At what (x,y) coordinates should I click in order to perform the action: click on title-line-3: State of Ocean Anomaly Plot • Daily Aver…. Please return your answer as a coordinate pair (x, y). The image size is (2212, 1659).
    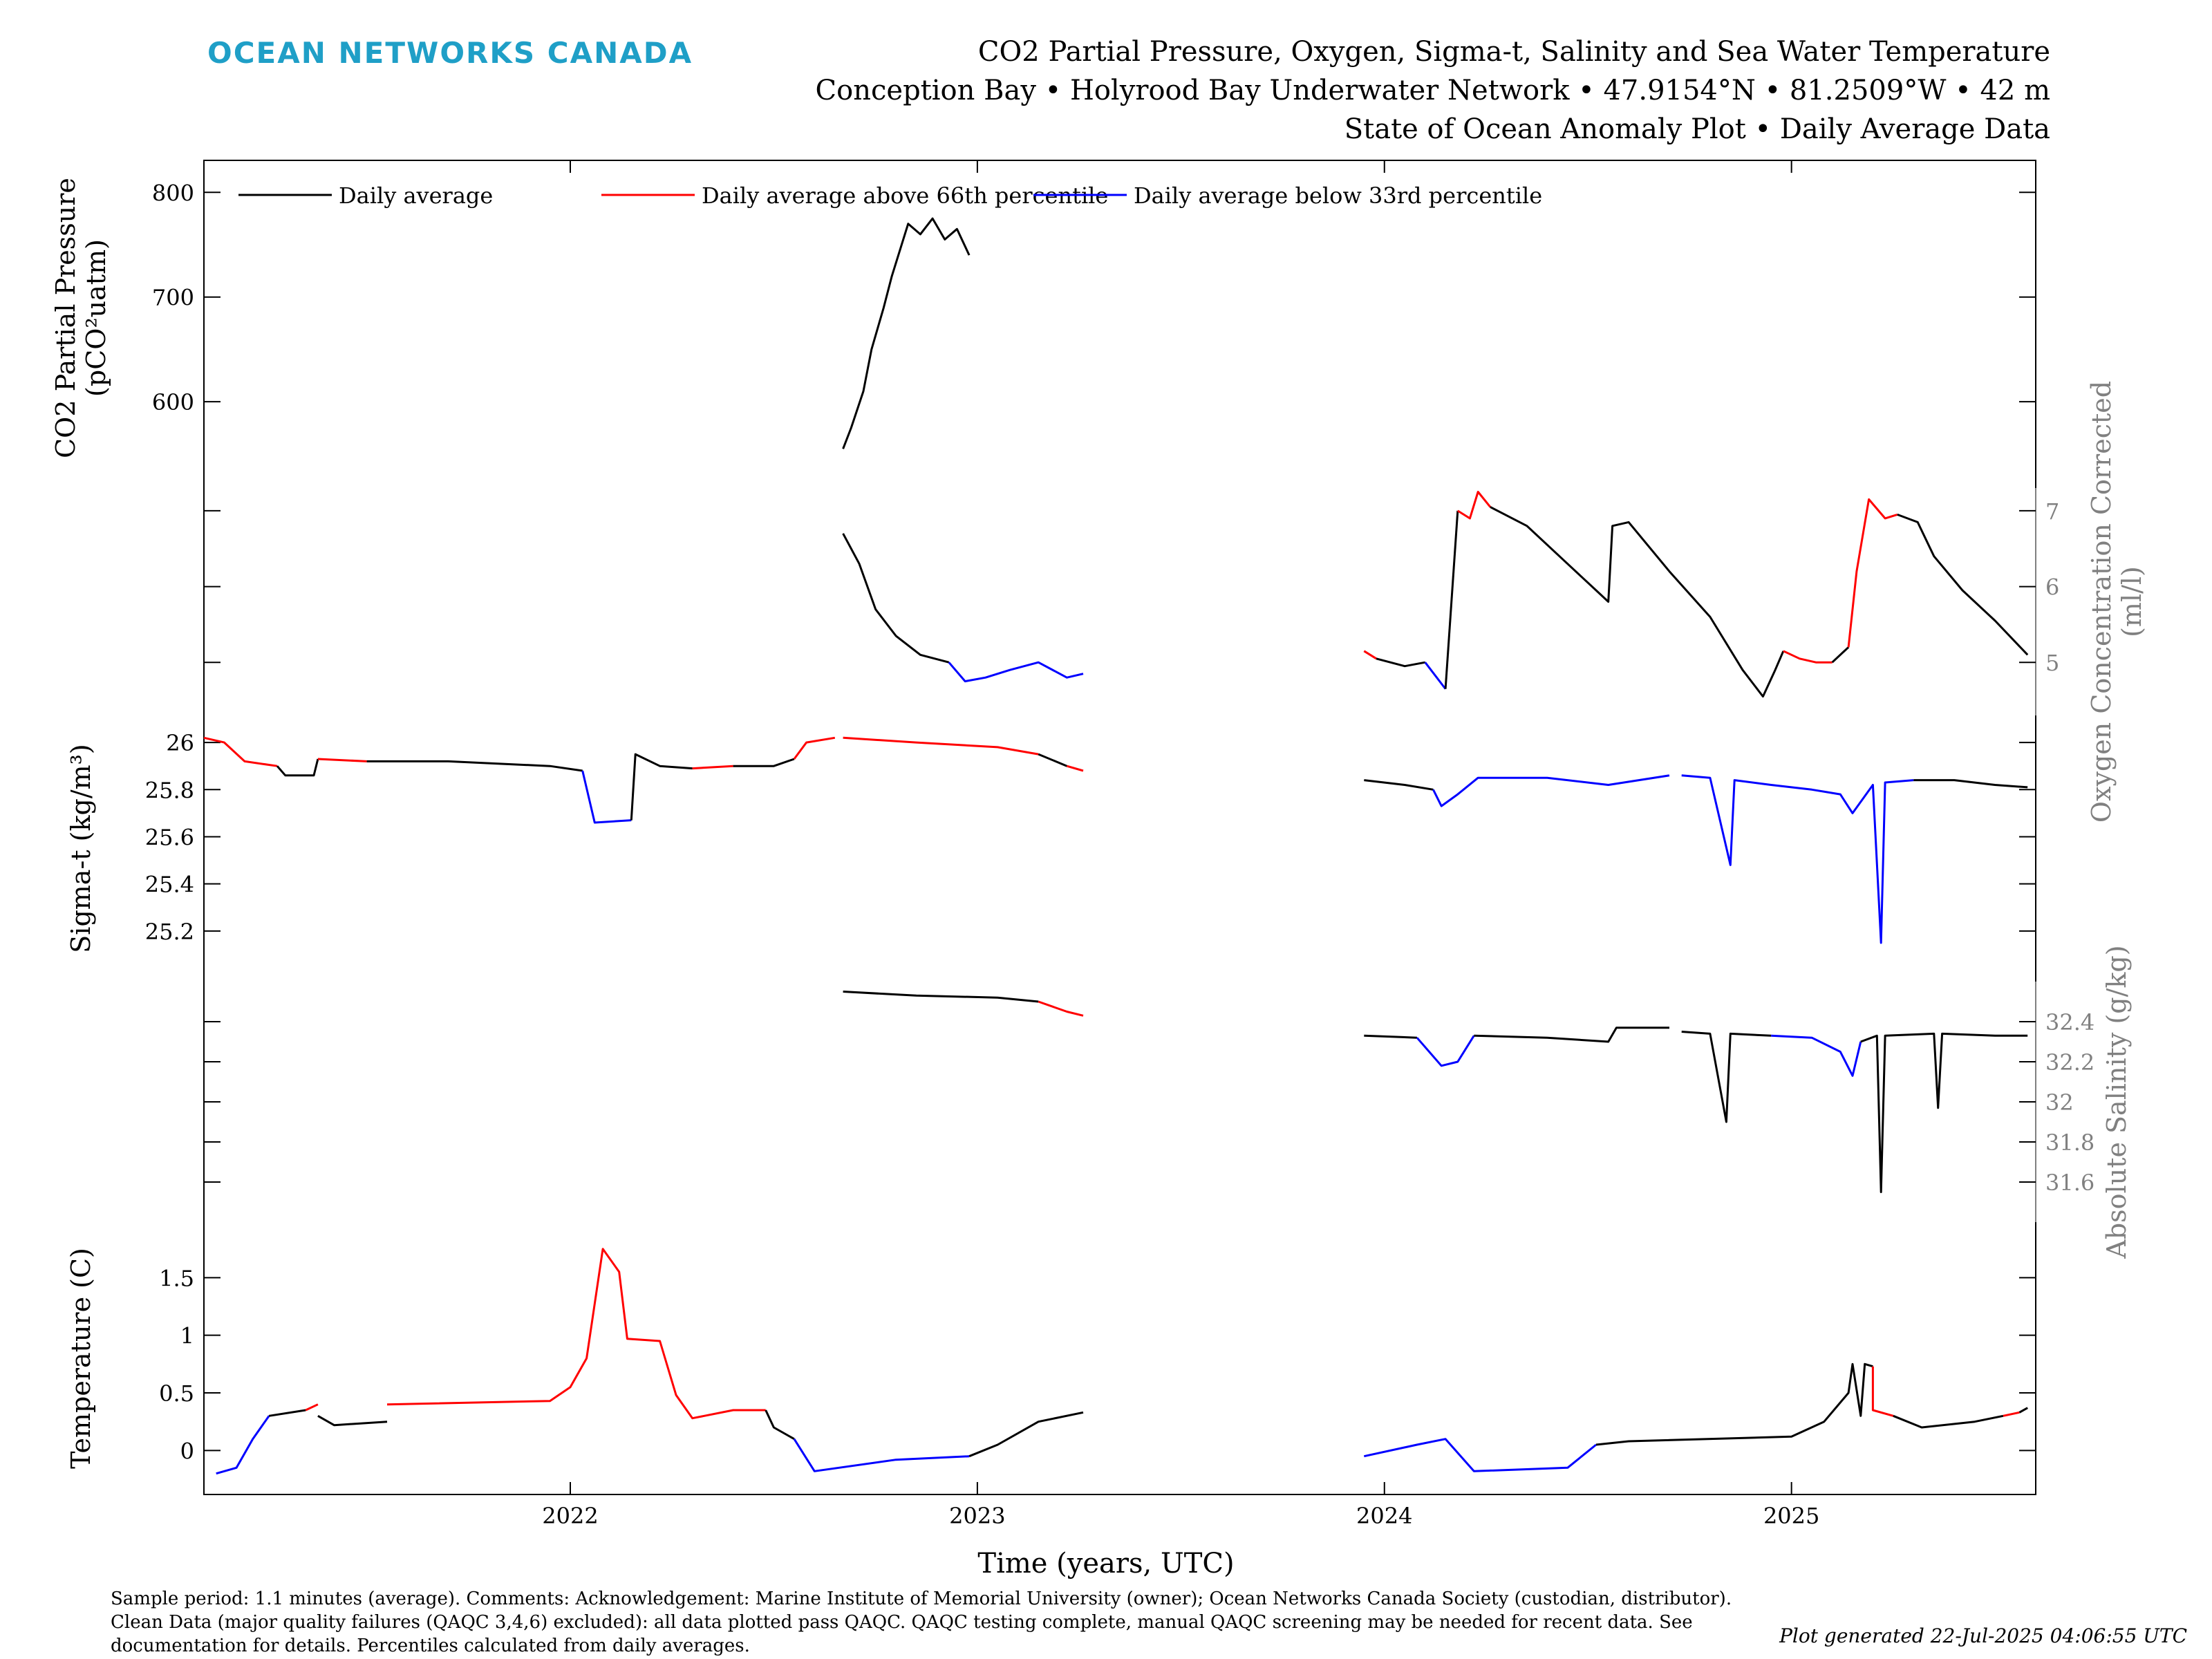
    Looking at the image, I should click on (1697, 129).